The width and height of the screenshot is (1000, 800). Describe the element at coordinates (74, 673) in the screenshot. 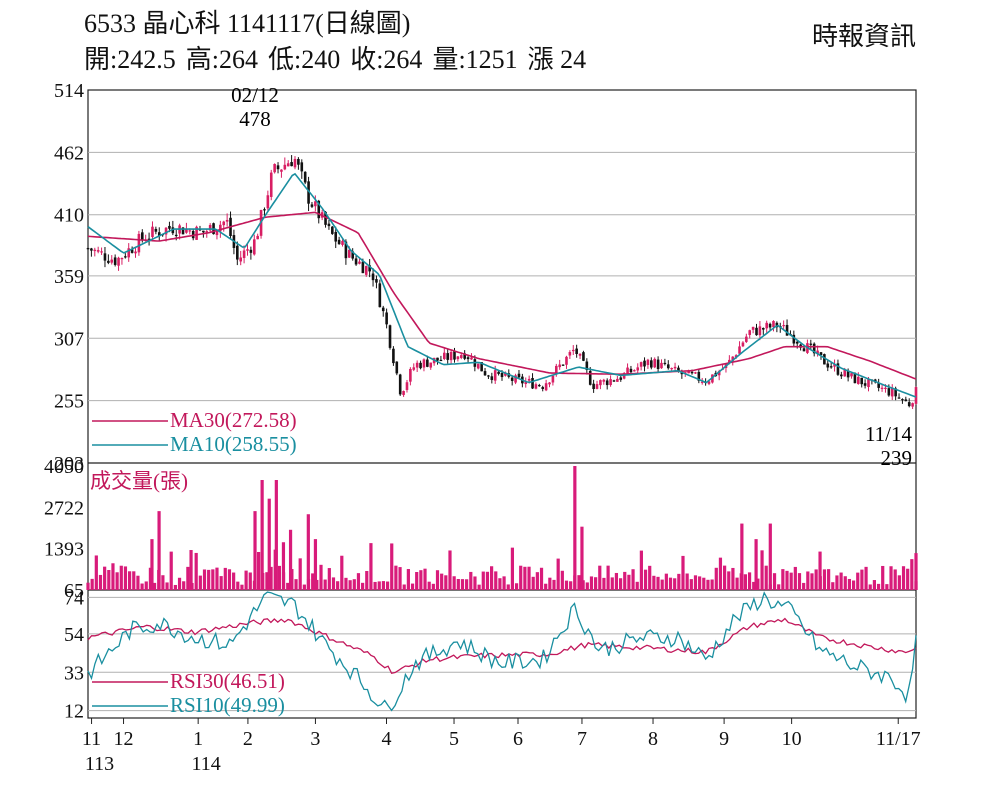

I see `rsi-tick-label: 33` at that location.